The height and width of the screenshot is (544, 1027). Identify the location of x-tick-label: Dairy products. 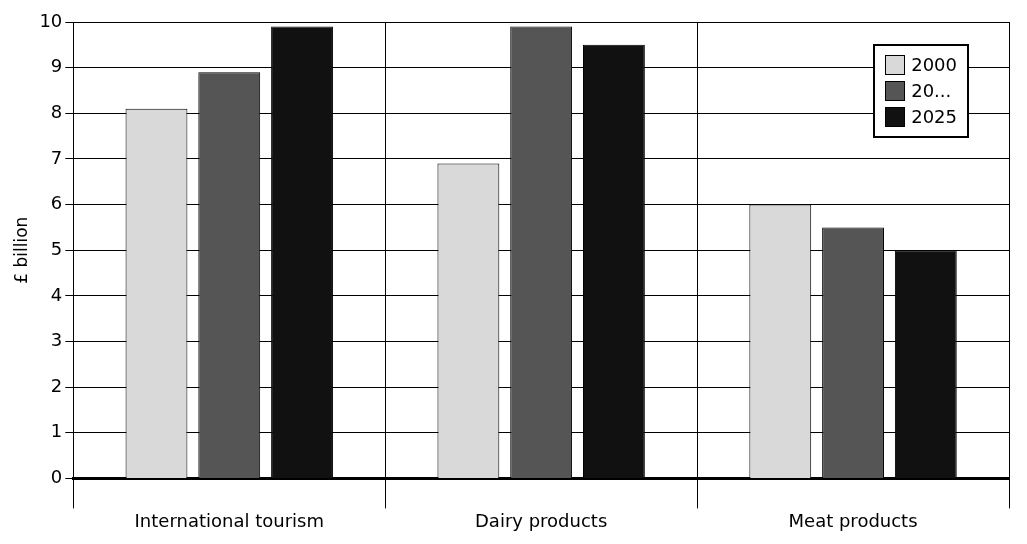
(541, 520).